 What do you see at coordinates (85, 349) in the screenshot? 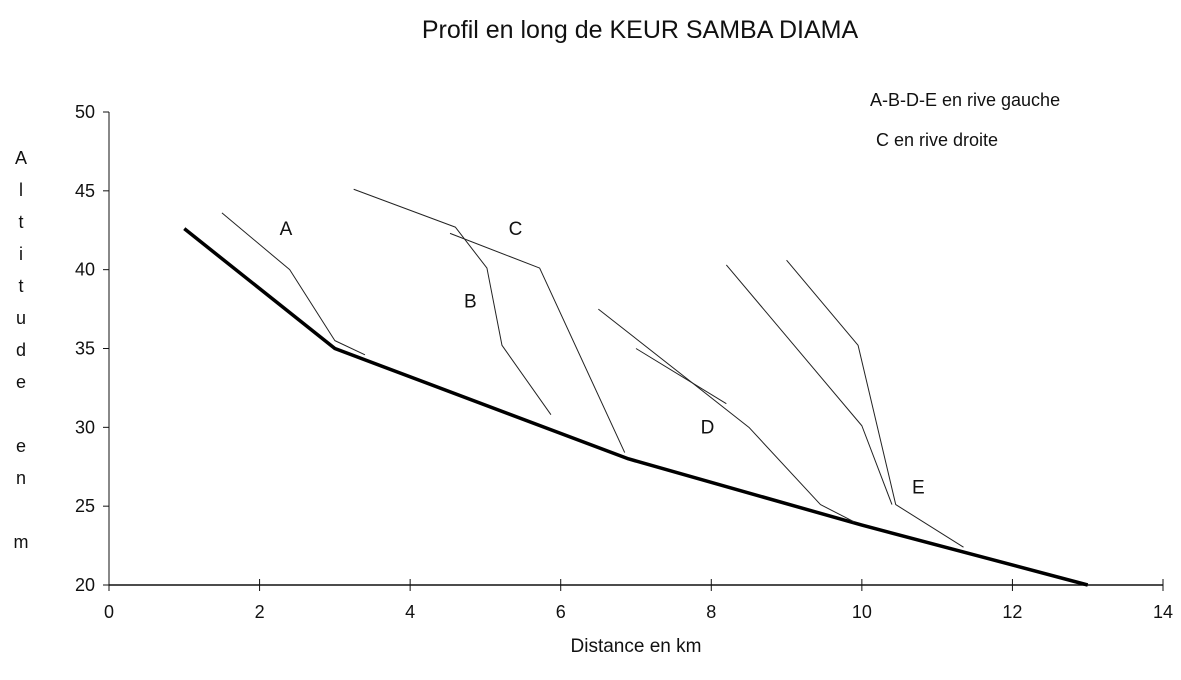
I see `y-tick-label: 35` at bounding box center [85, 349].